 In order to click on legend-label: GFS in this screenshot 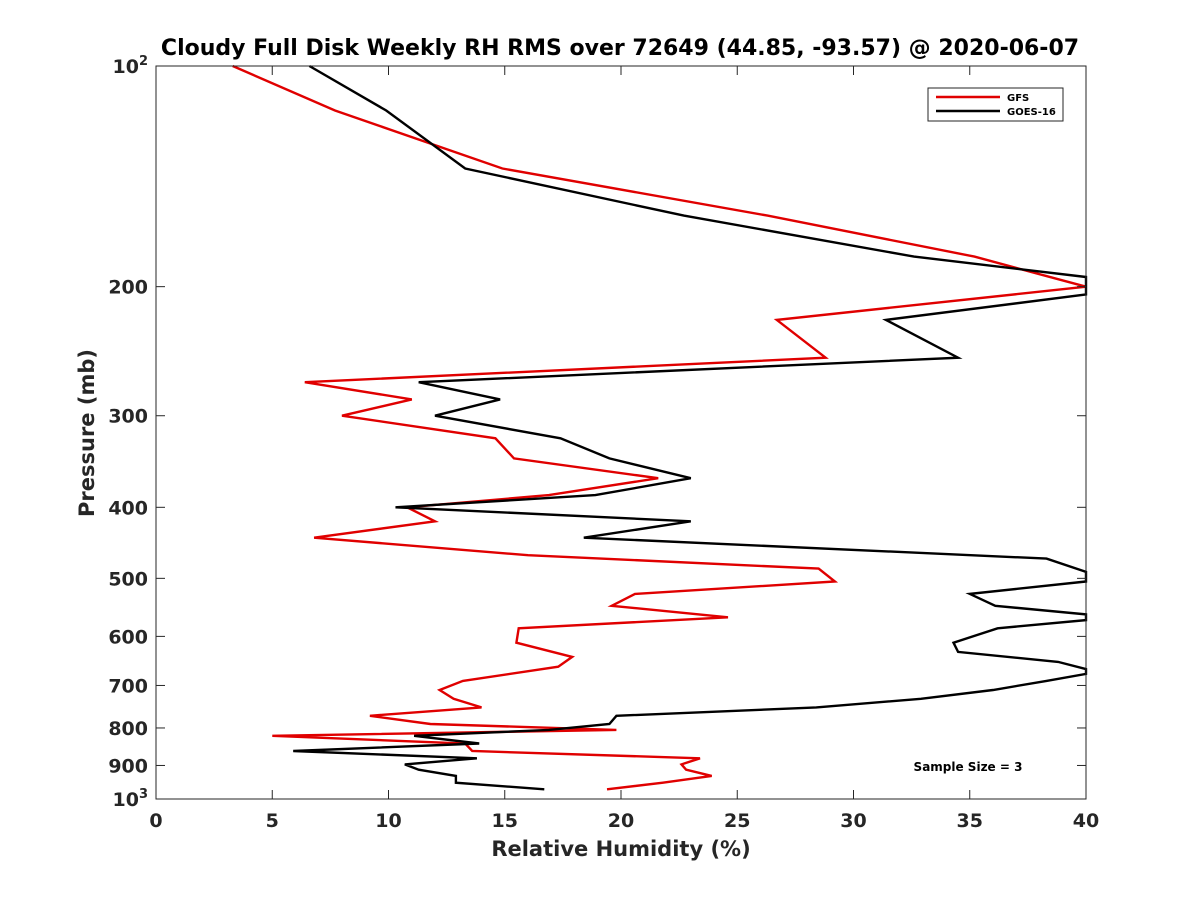, I will do `click(1018, 98)`.